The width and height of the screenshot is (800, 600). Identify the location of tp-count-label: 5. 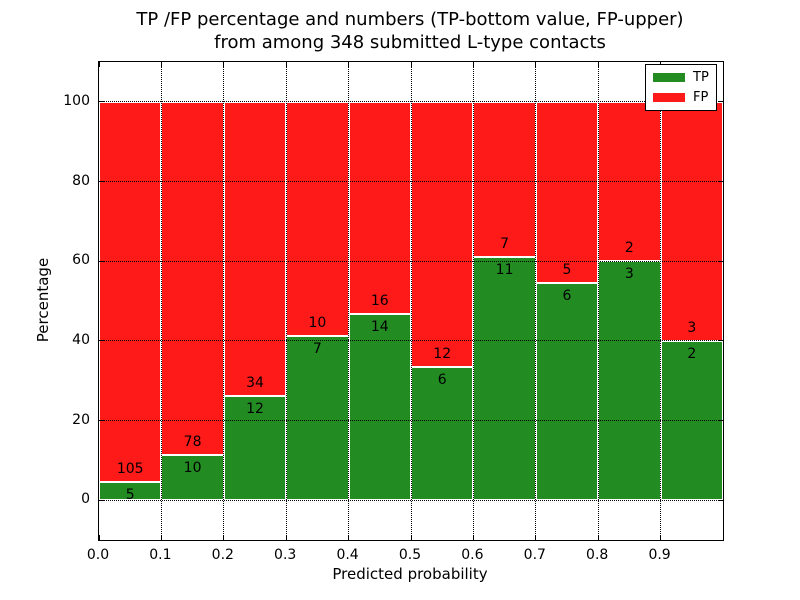
(130, 495).